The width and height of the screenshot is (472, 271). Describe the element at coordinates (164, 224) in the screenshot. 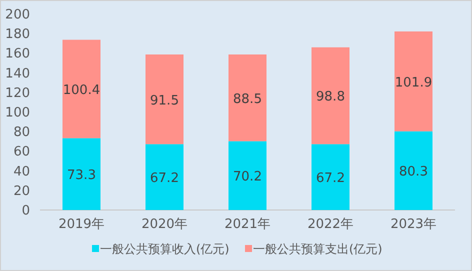

I see `x-tick-label: 2020年` at that location.